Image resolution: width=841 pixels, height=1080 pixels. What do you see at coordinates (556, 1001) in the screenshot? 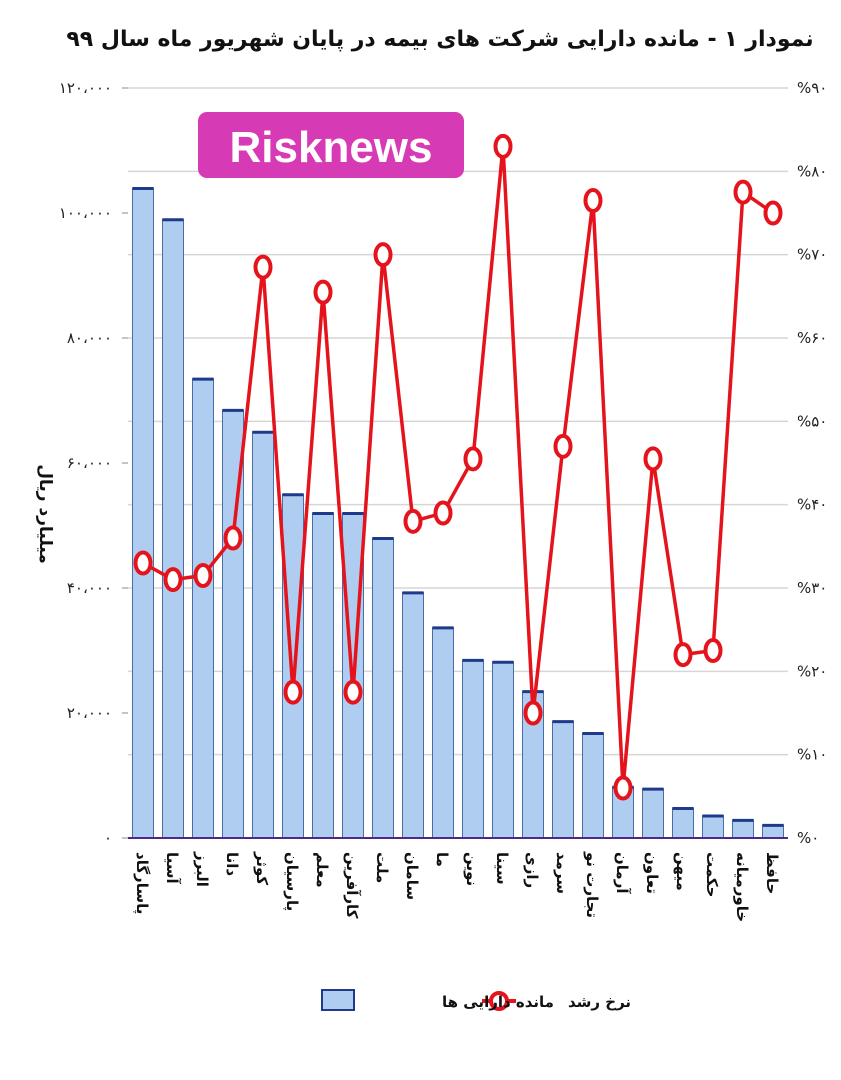
I see `legend-item-line: نرخ رشد` at bounding box center [556, 1001].